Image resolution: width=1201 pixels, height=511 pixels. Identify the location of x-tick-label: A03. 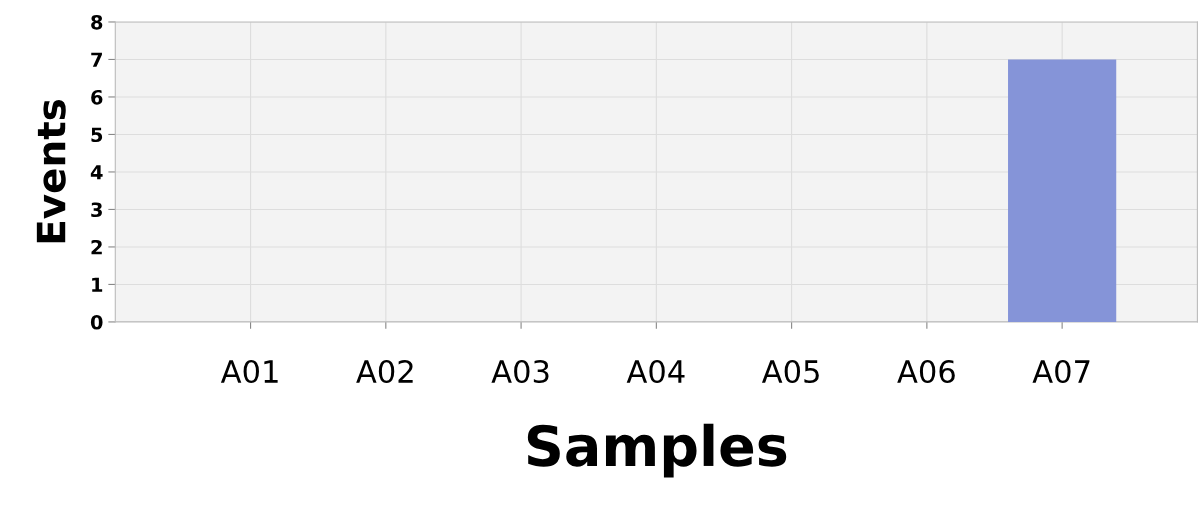
(520, 371).